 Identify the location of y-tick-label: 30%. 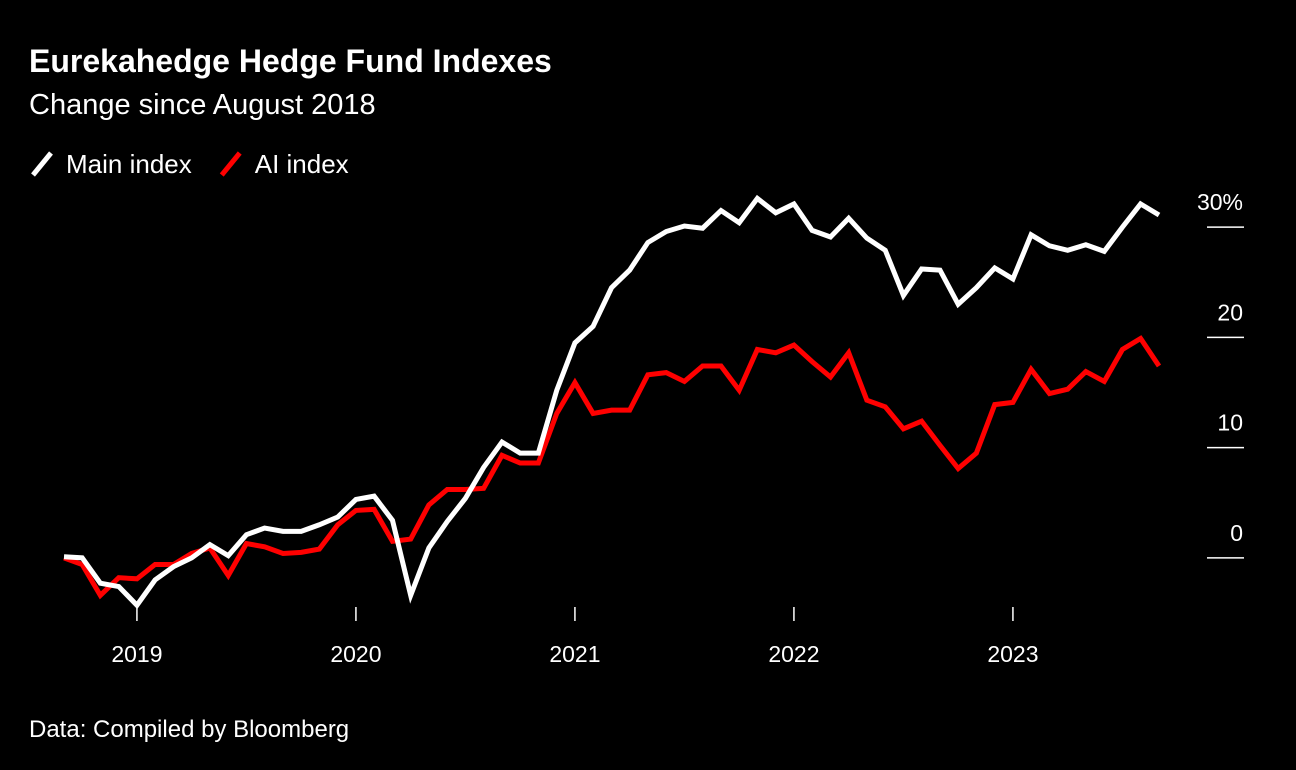
(1220, 202).